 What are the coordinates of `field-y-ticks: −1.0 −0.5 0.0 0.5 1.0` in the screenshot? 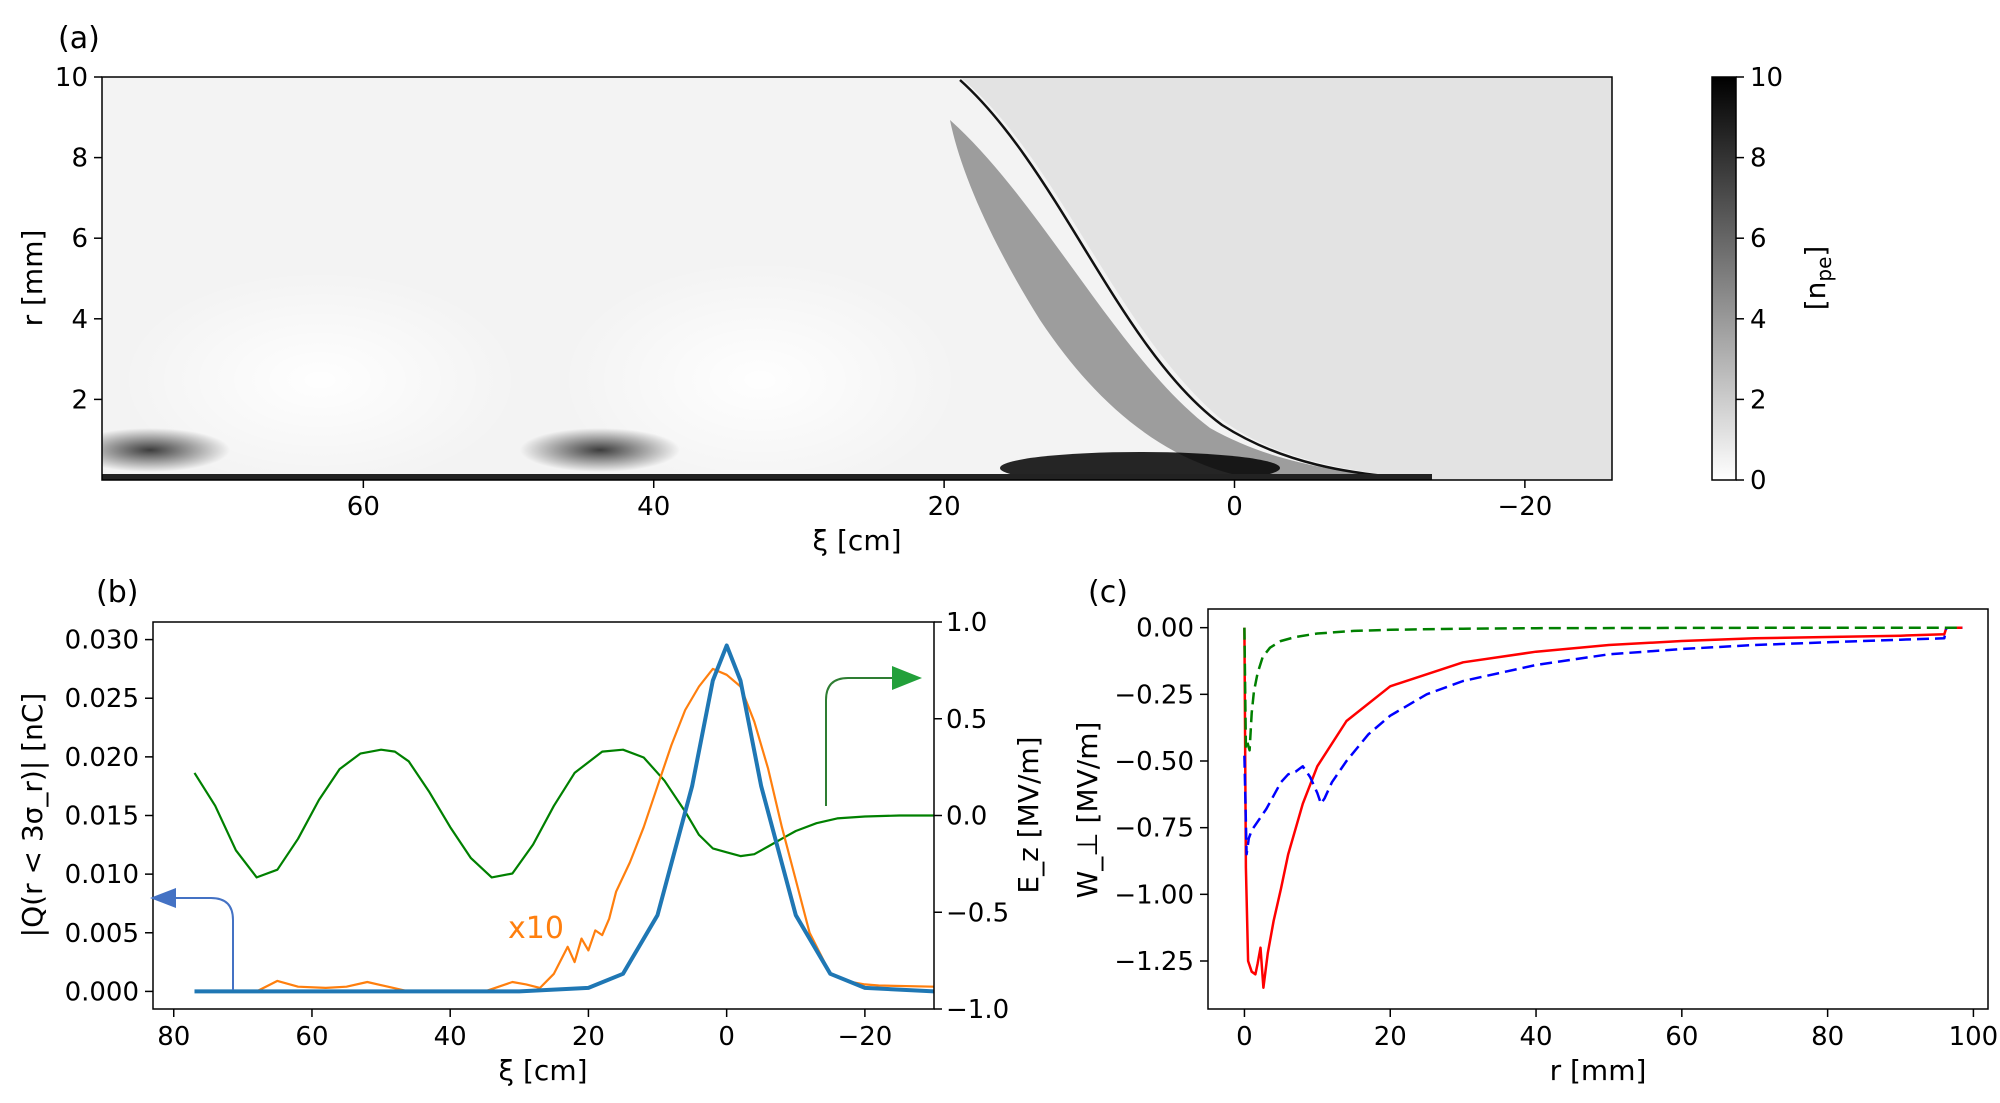 It's located at (971, 816).